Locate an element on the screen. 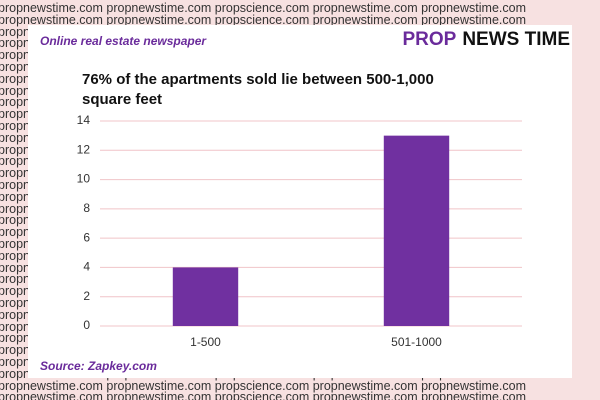 This screenshot has height=400, width=600. tagline: Online real estate newspaper is located at coordinates (123, 41).